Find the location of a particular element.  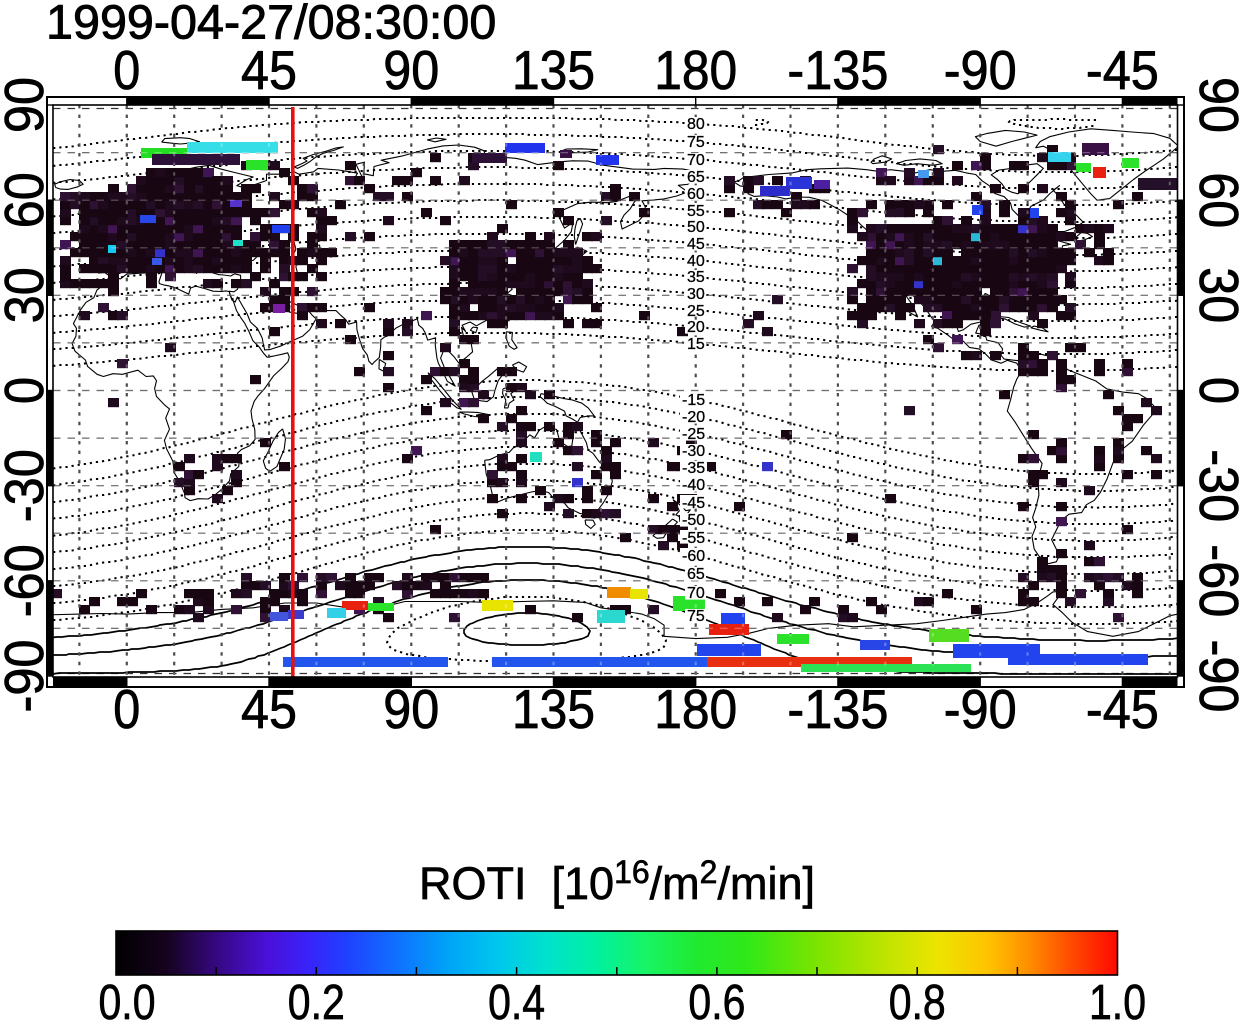

svg-text: 50 is located at coordinates (696, 227).